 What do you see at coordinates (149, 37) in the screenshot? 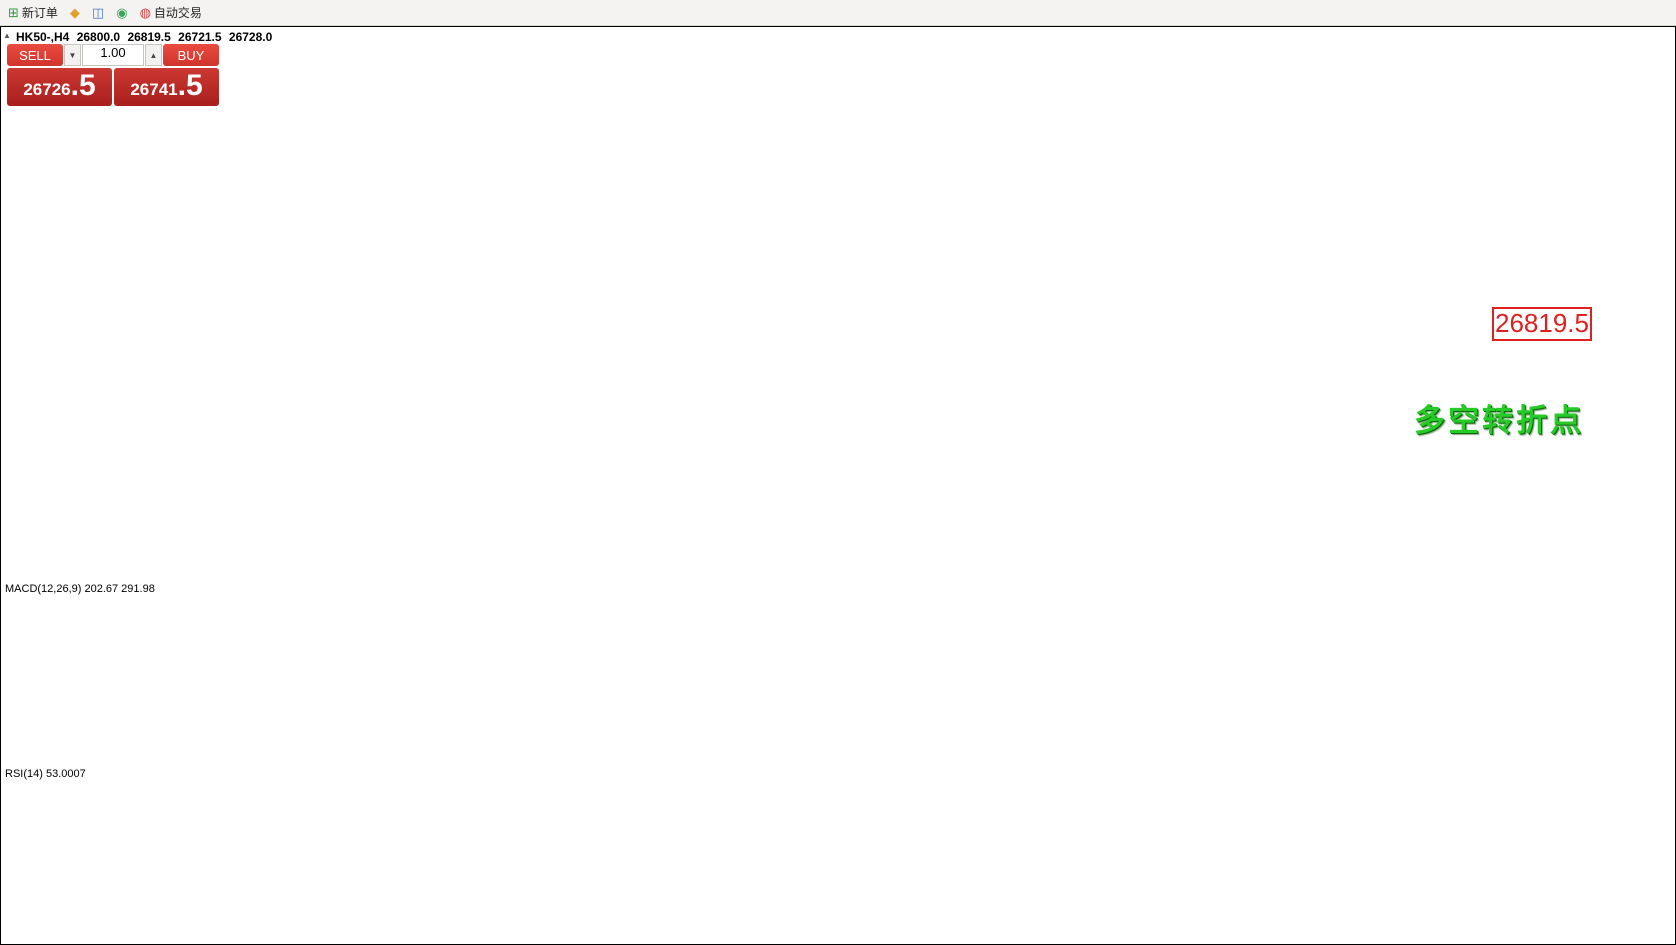
I see `high-value: 26819.5` at bounding box center [149, 37].